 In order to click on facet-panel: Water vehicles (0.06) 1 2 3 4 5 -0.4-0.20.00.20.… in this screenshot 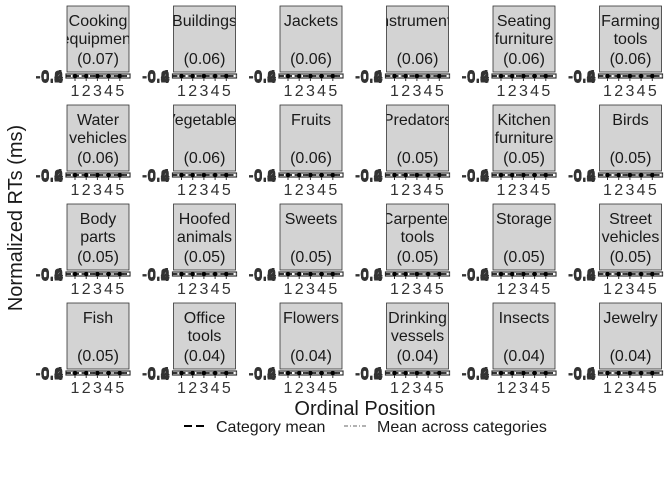, I will do `click(83, 151)`.